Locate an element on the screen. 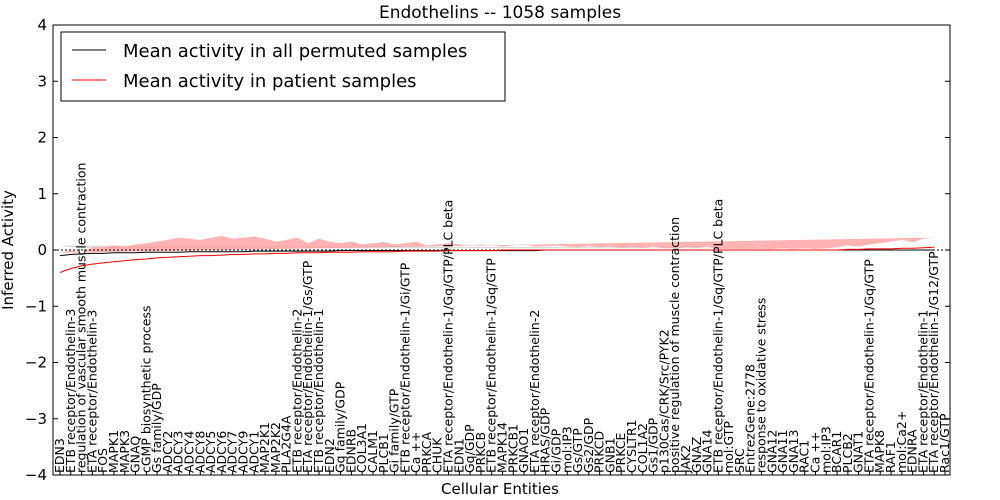 This screenshot has width=1000, height=500. category-label: Gs family/GDP is located at coordinates (156, 428).